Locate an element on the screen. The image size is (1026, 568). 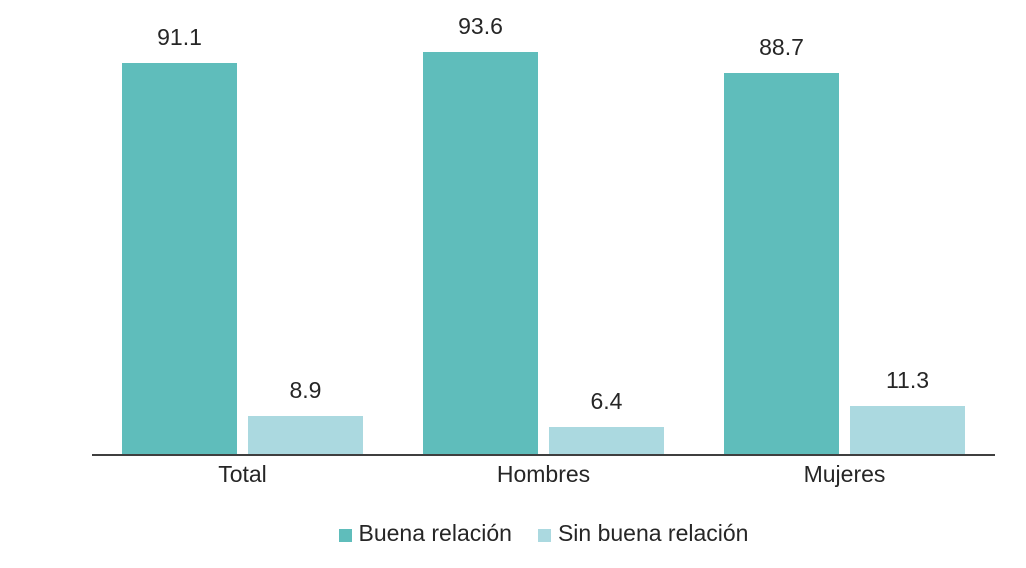
x-axis-label-mujeres: Mujeres is located at coordinates (844, 474).